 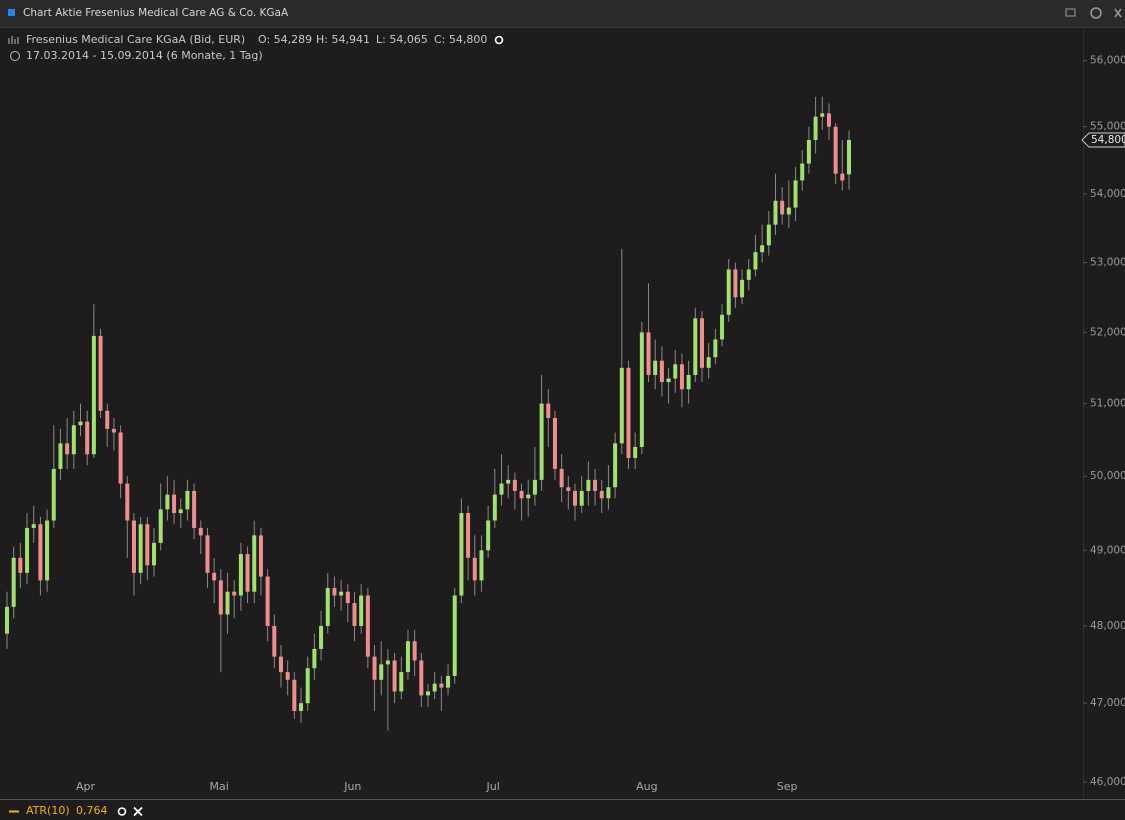 What do you see at coordinates (787, 786) in the screenshot?
I see `x-tick-label: Sep` at bounding box center [787, 786].